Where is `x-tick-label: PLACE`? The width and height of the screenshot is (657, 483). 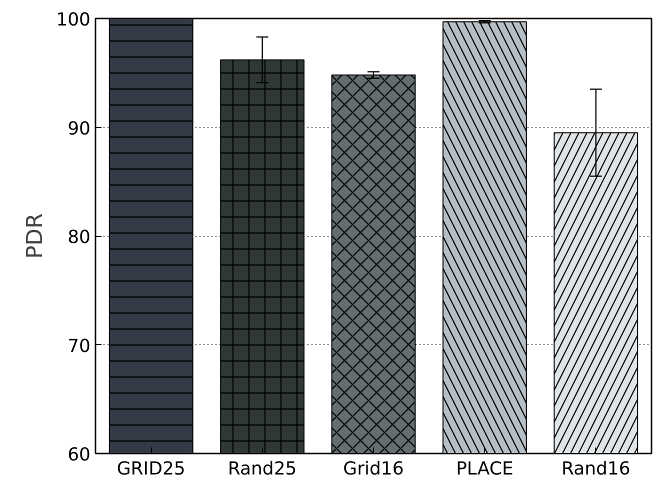 x-tick-label: PLACE is located at coordinates (485, 469).